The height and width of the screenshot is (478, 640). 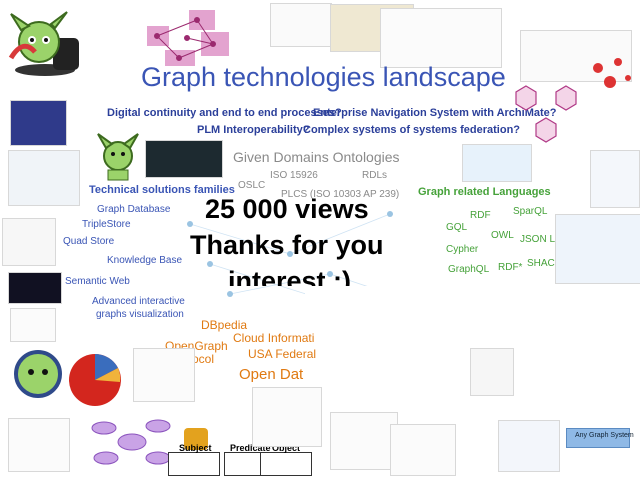 I want to click on tech-item: Knowledge Base, so click(x=145, y=260).